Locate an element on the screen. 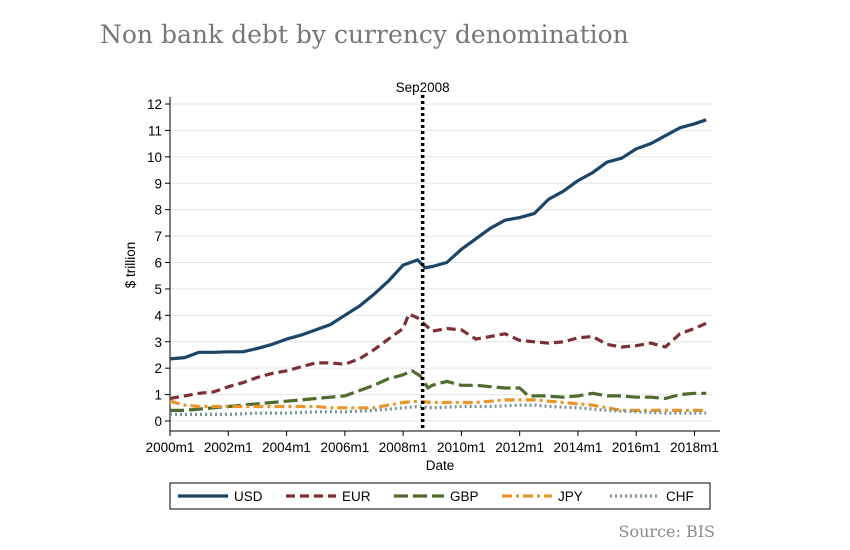 Image resolution: width=850 pixels, height=550 pixels. page-title: Non bank debt by currency denomination is located at coordinates (364, 34).